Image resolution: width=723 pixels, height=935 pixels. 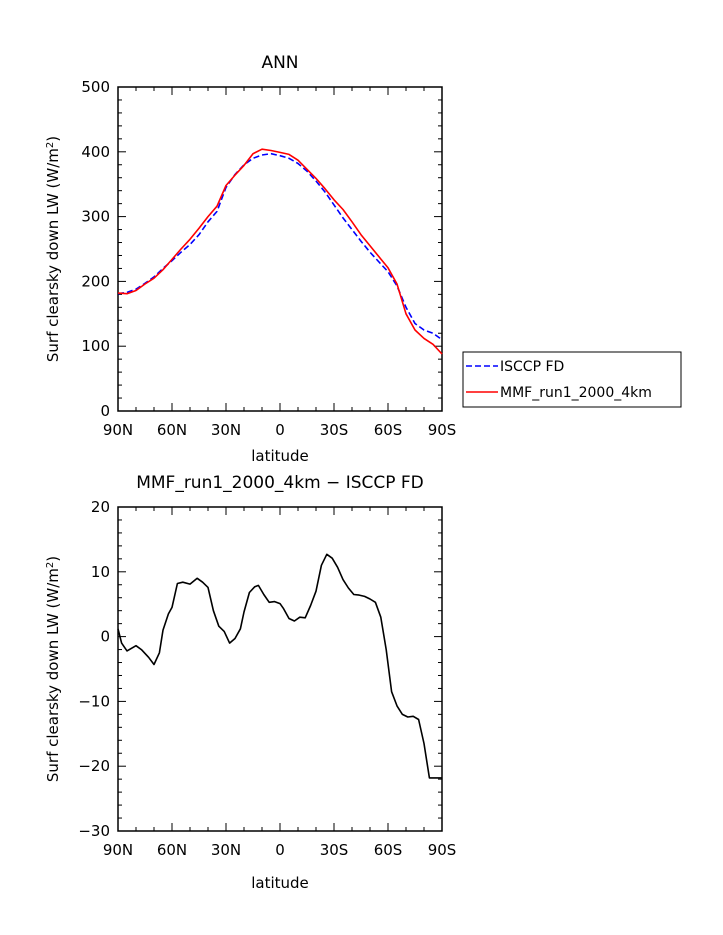 I want to click on series-line-difference, so click(x=279, y=666).